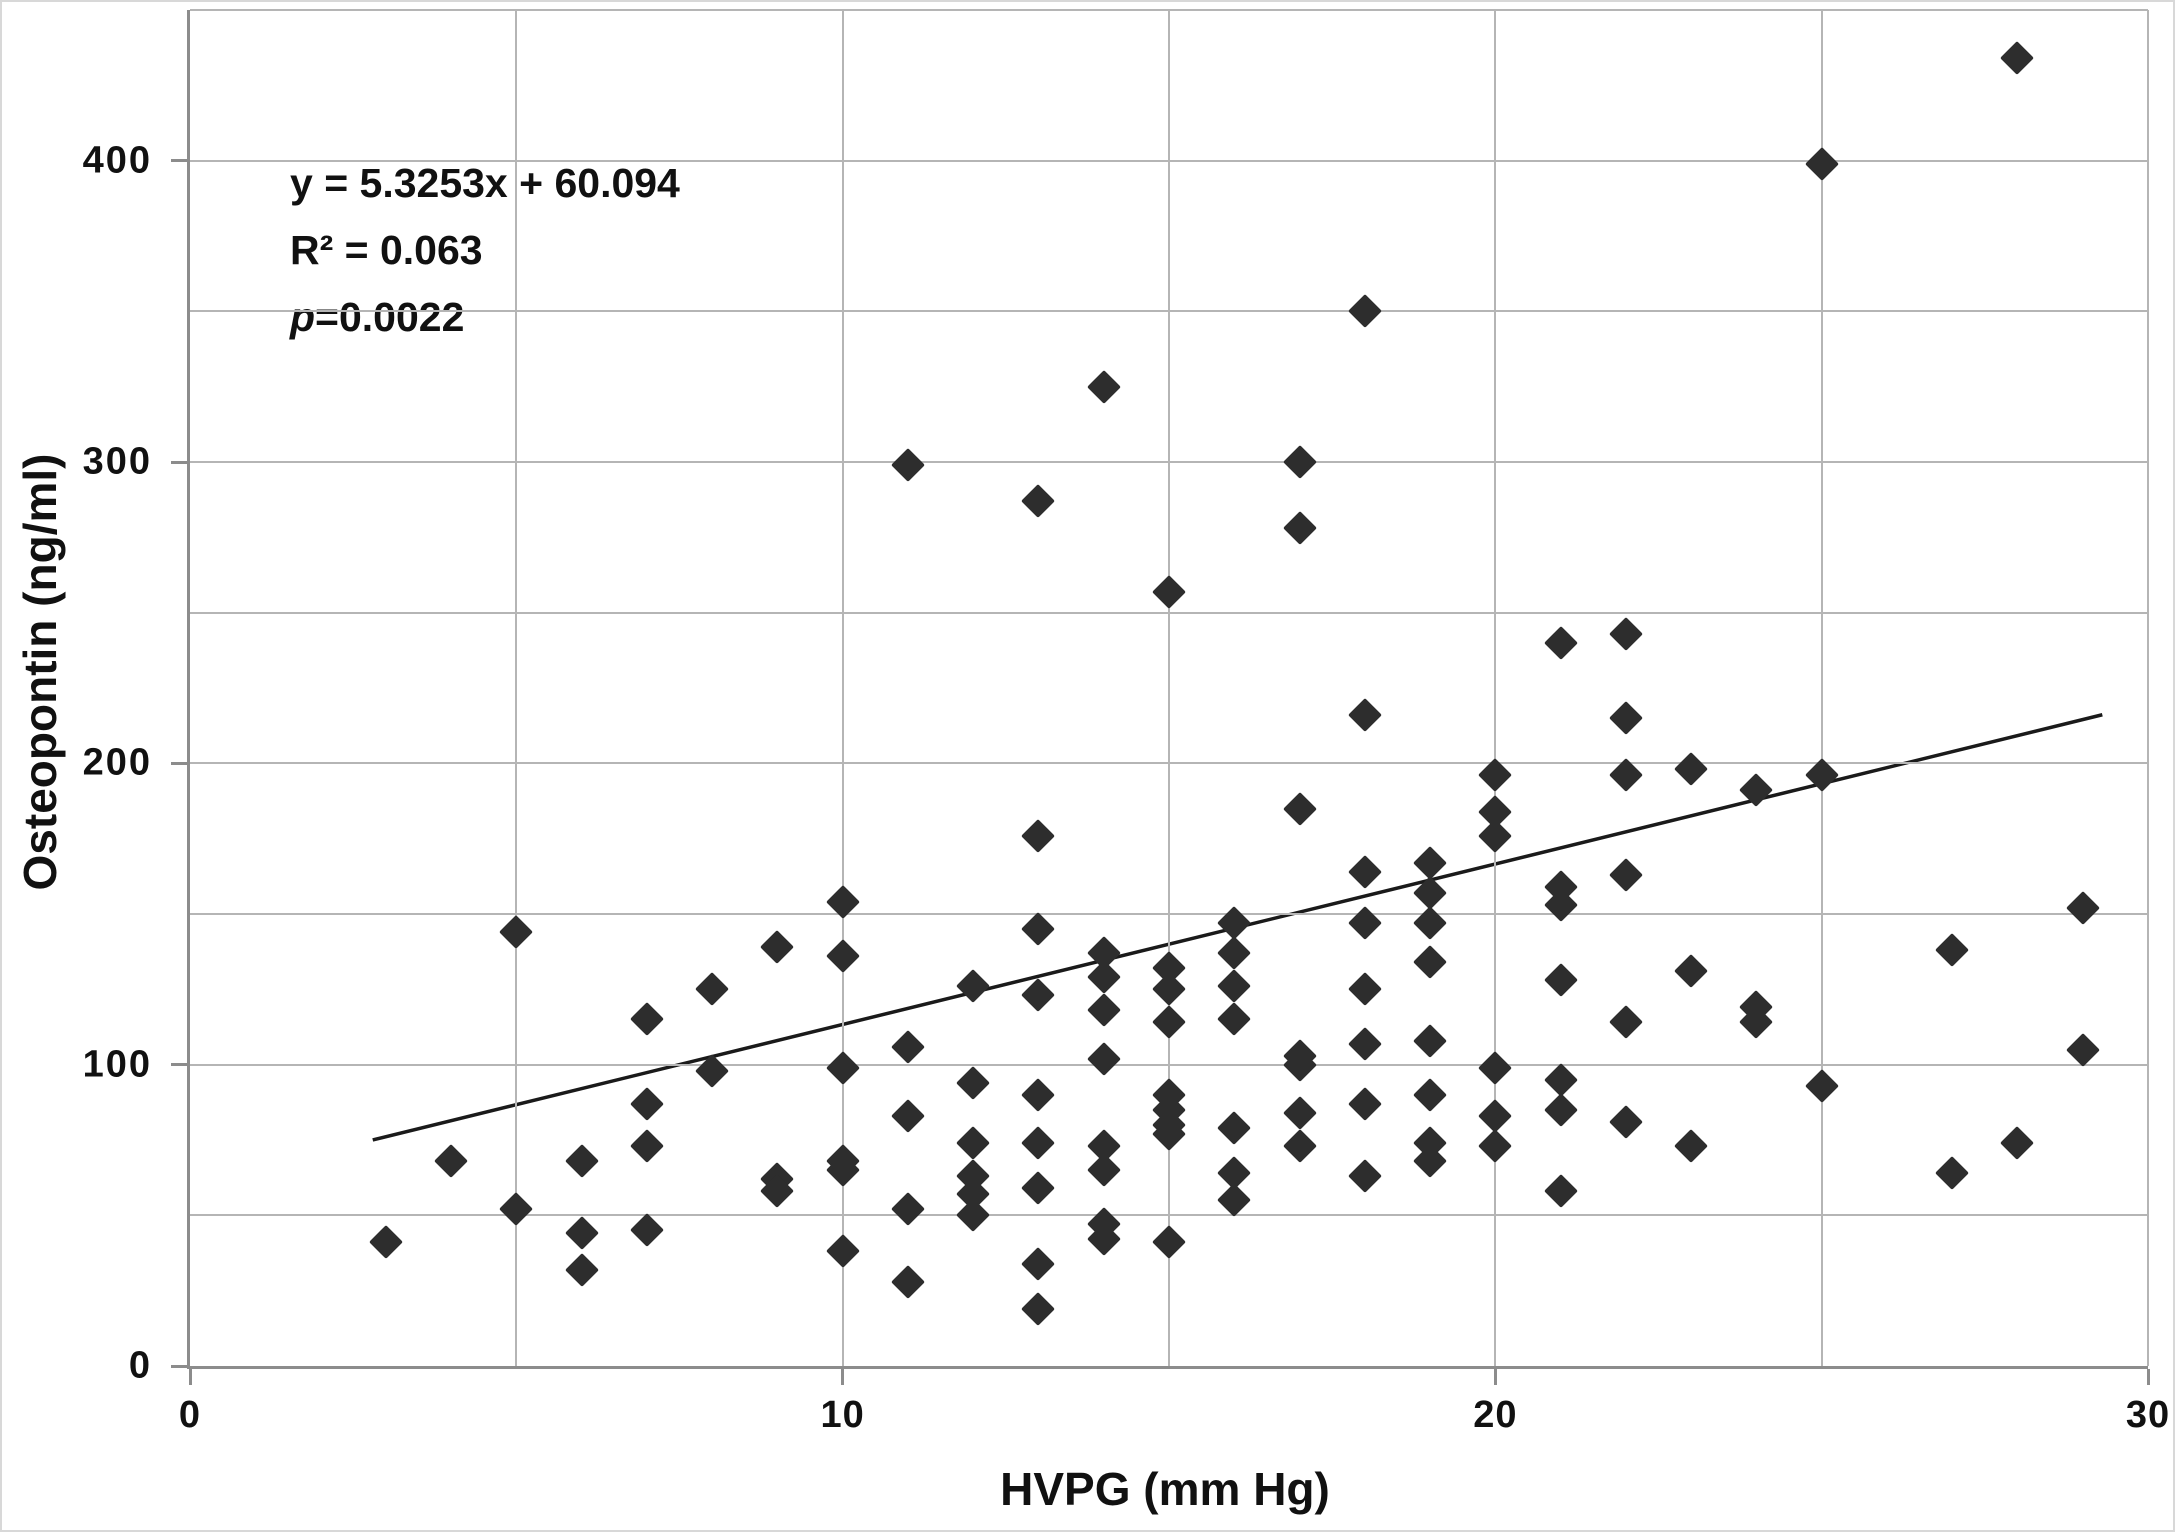 Image resolution: width=2175 pixels, height=1532 pixels. I want to click on y-tick-label: 100, so click(117, 1064).